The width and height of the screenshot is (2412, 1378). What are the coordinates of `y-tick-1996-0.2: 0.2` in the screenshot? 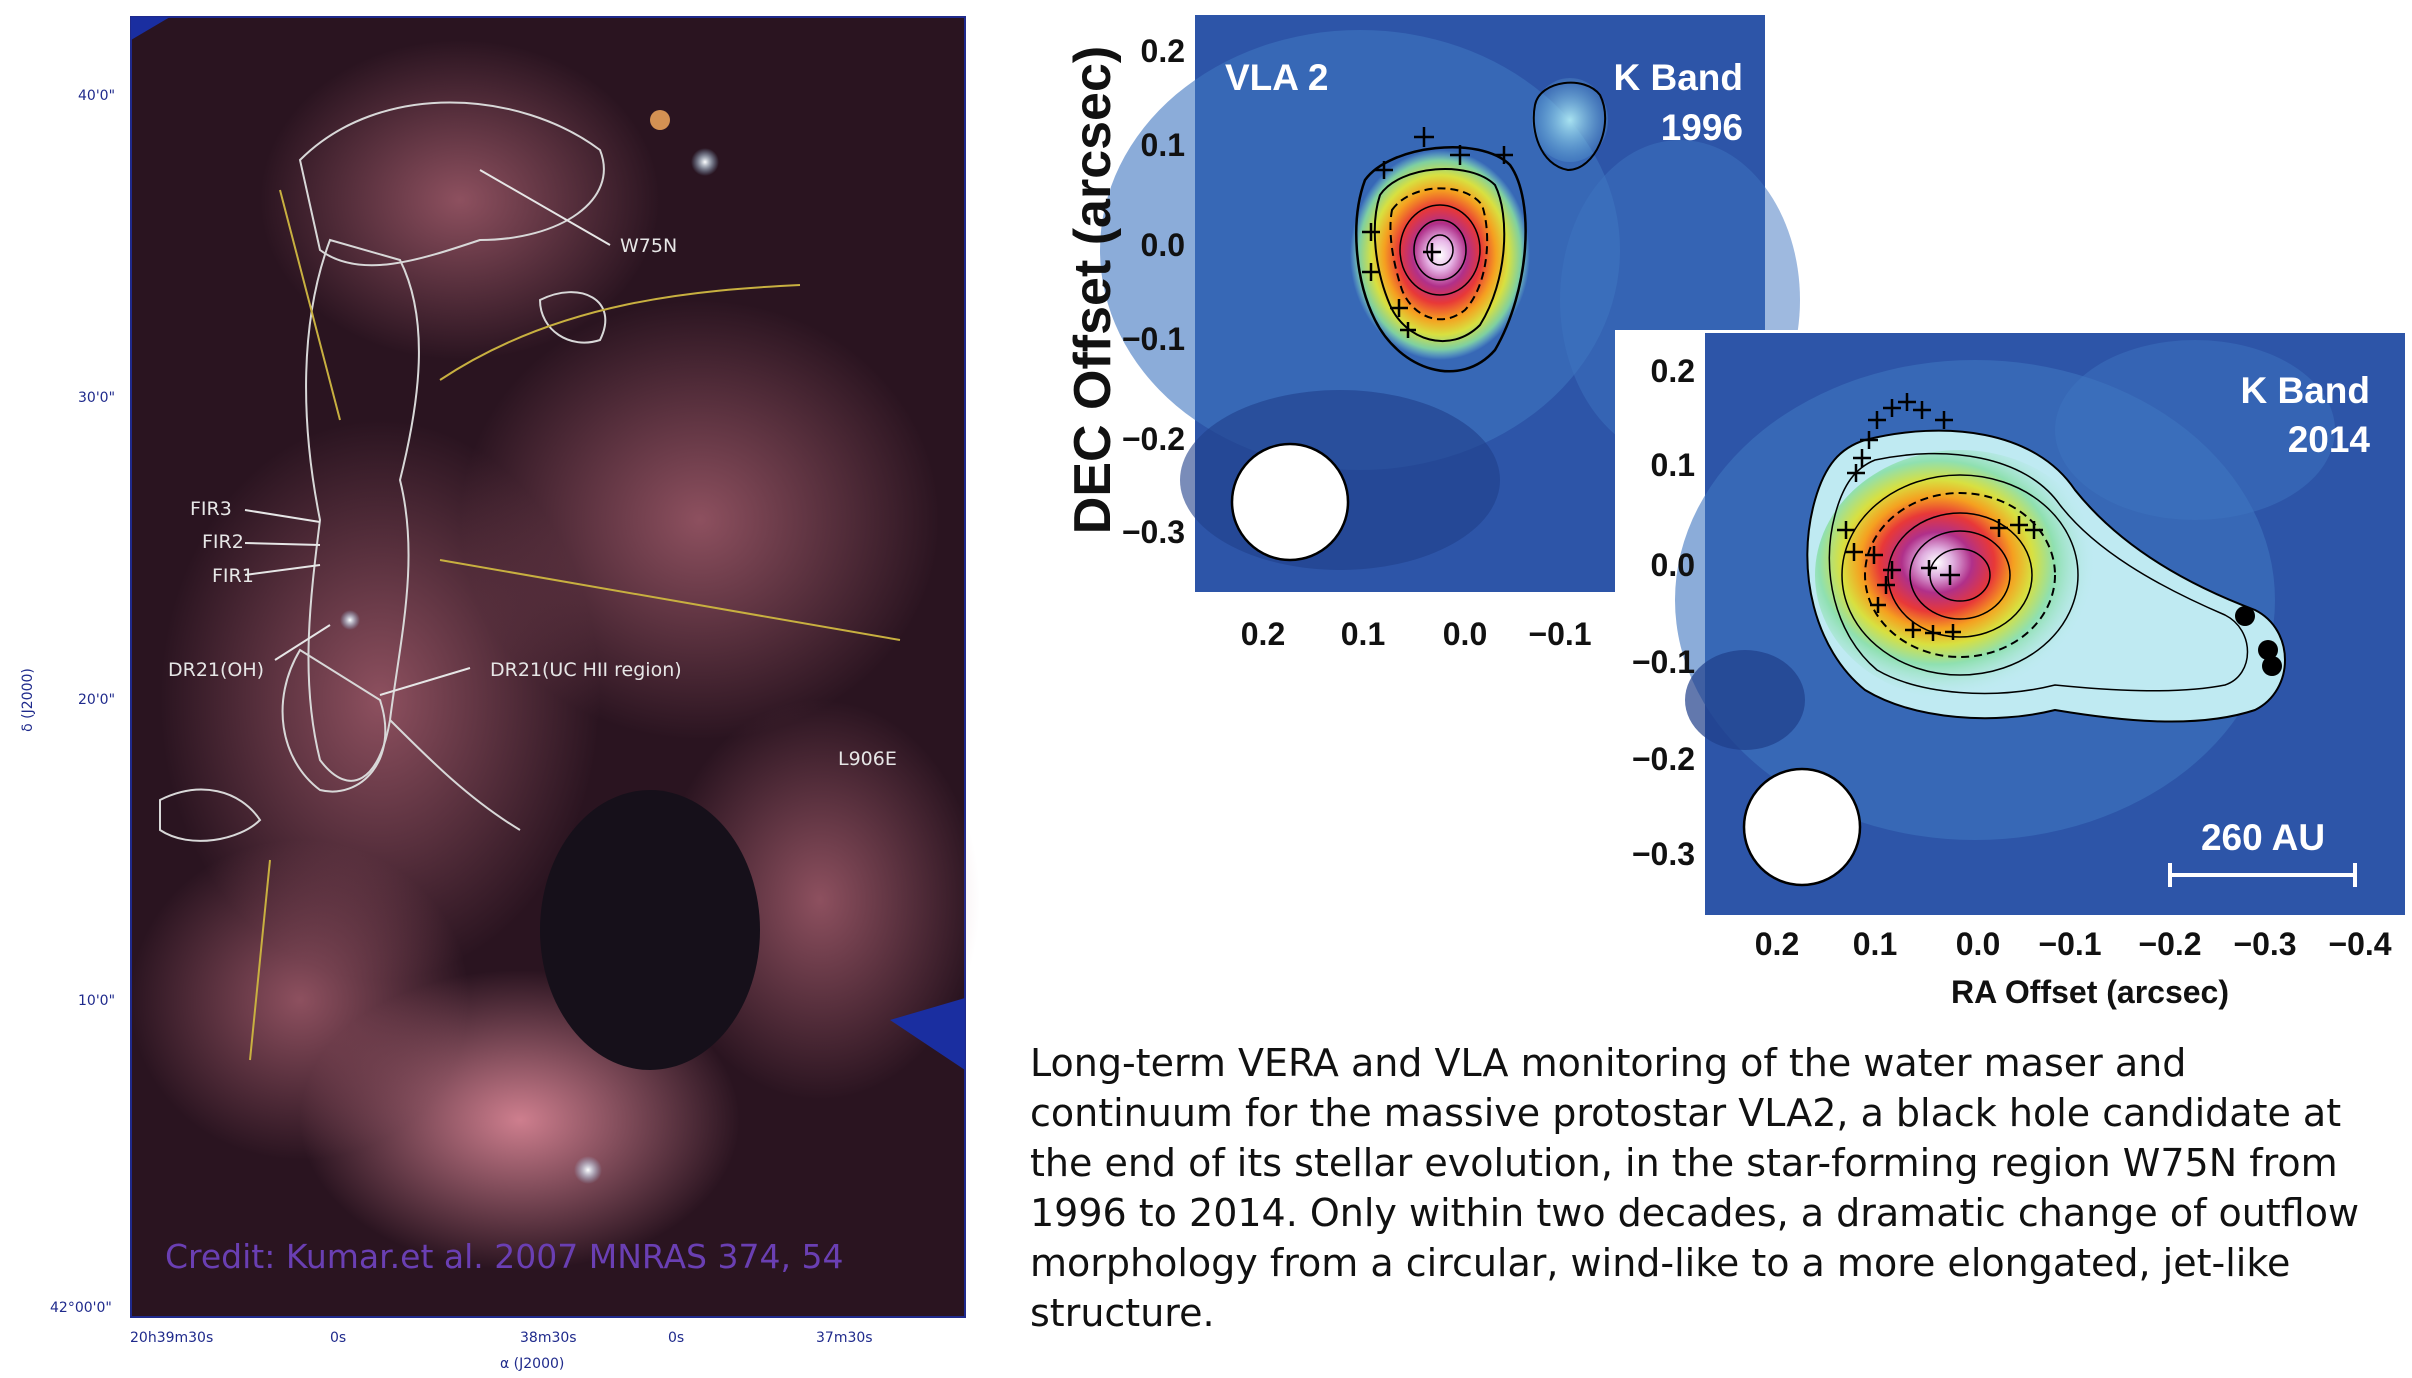 It's located at (1163, 51).